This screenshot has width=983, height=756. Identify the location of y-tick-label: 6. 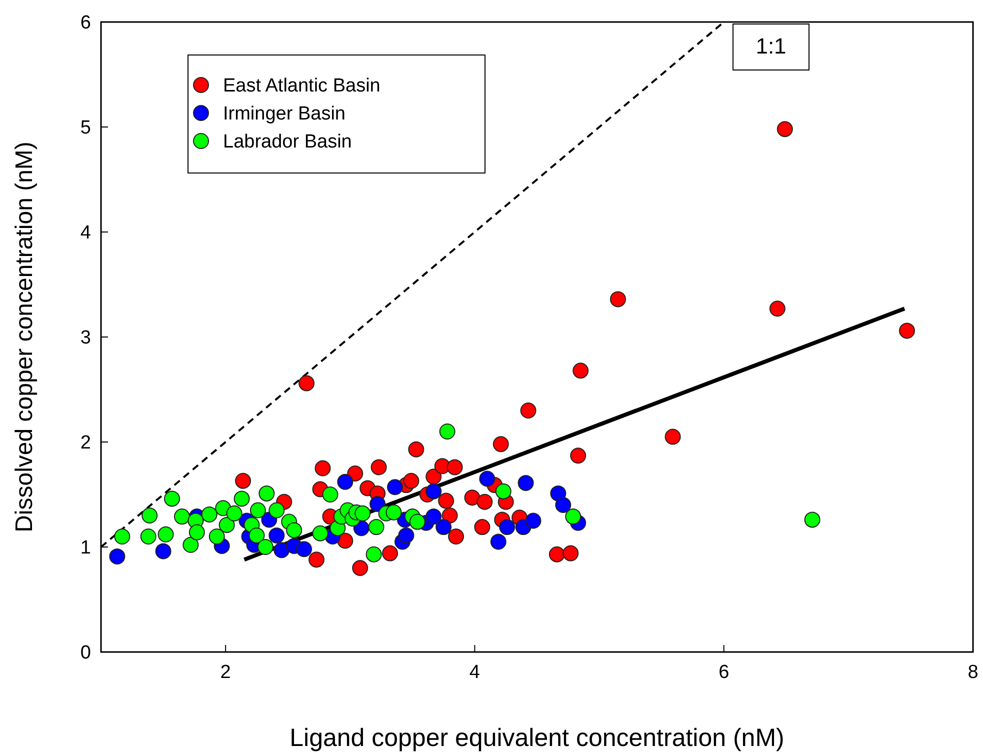
(85, 23).